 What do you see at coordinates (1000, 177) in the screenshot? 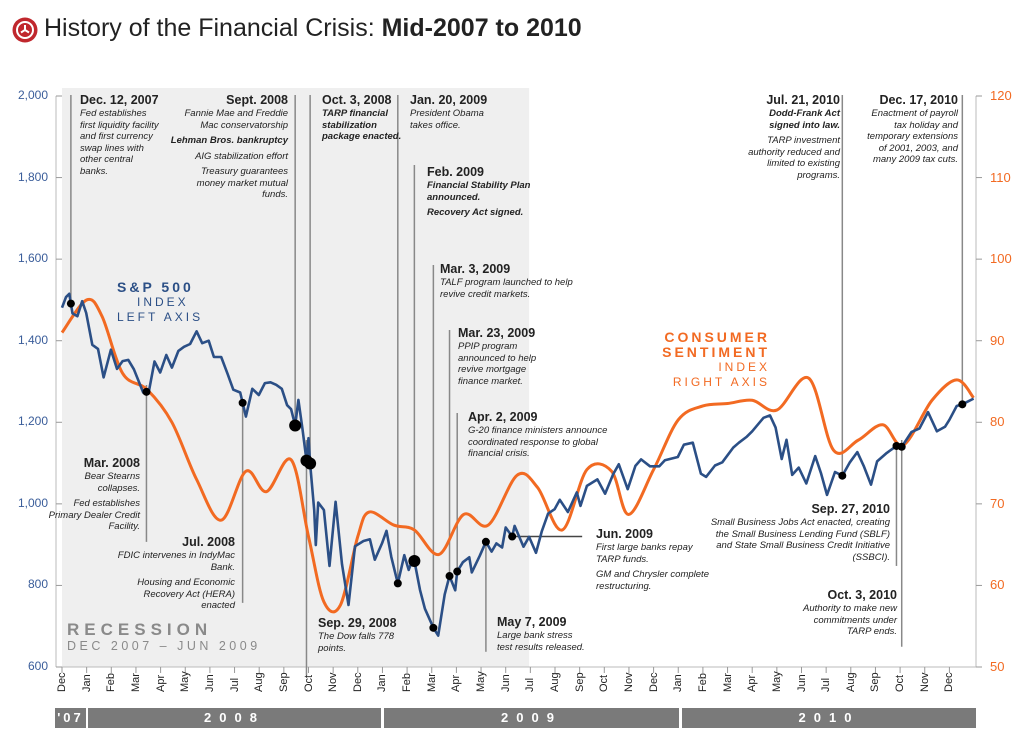
I see `right-tick-label: 110` at bounding box center [1000, 177].